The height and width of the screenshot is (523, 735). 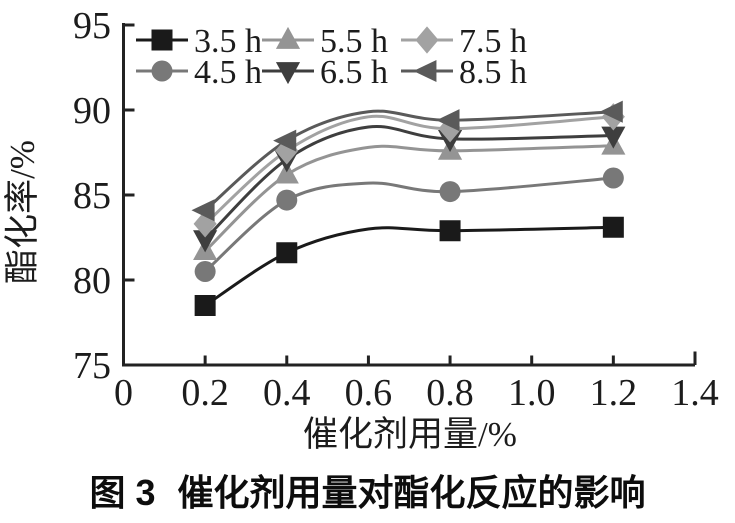 I want to click on chart-legend: 3.5 h4.5 h 5.5 h6.5 h 7.5 h8.5 h, so click(x=331, y=57).